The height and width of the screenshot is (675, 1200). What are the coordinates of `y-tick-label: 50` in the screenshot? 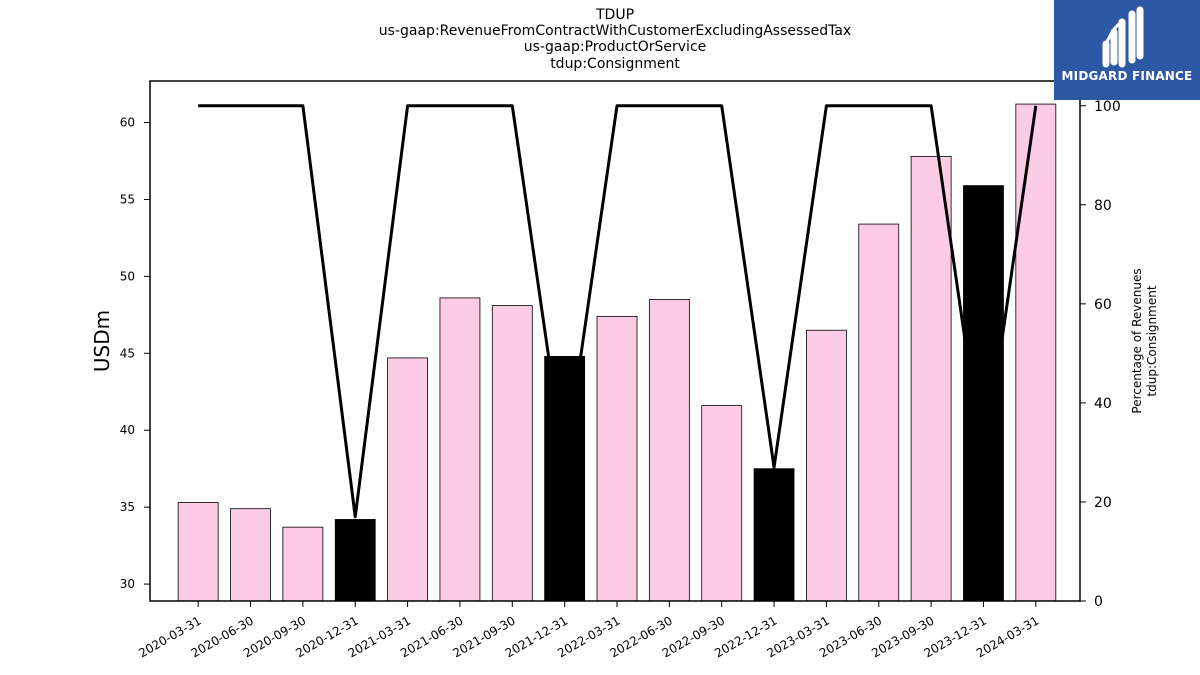 It's located at (127, 276).